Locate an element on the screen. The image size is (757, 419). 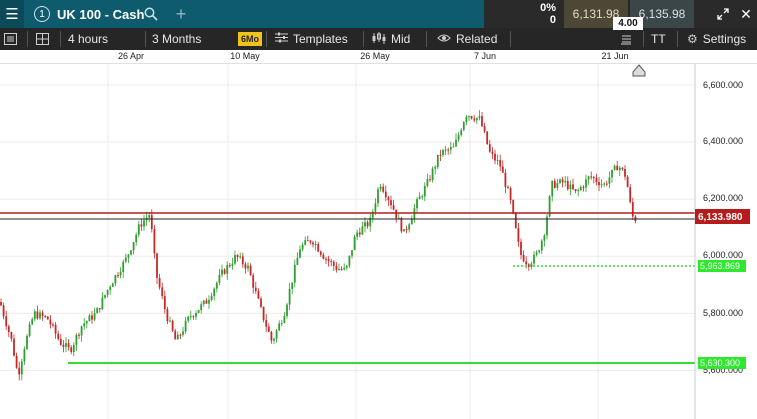
list-settings-icon is located at coordinates (626, 39).